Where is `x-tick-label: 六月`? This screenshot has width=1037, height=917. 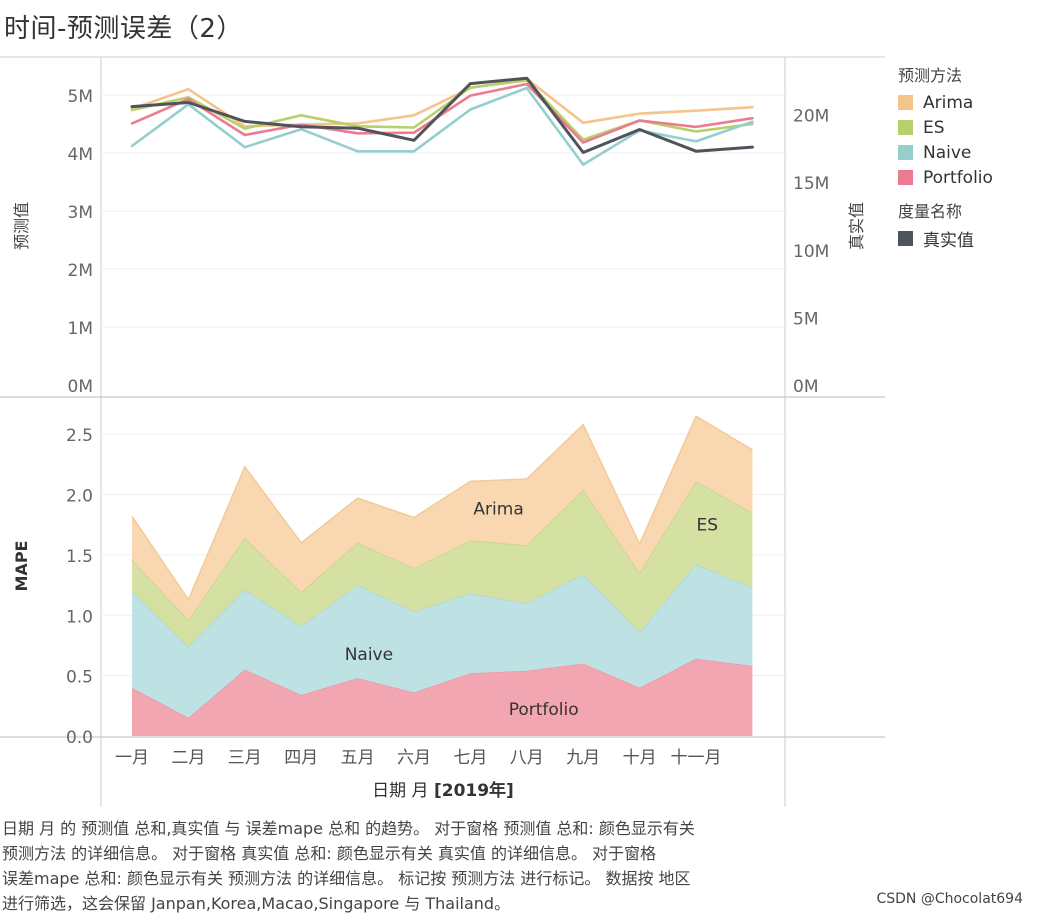 x-tick-label: 六月 is located at coordinates (414, 758).